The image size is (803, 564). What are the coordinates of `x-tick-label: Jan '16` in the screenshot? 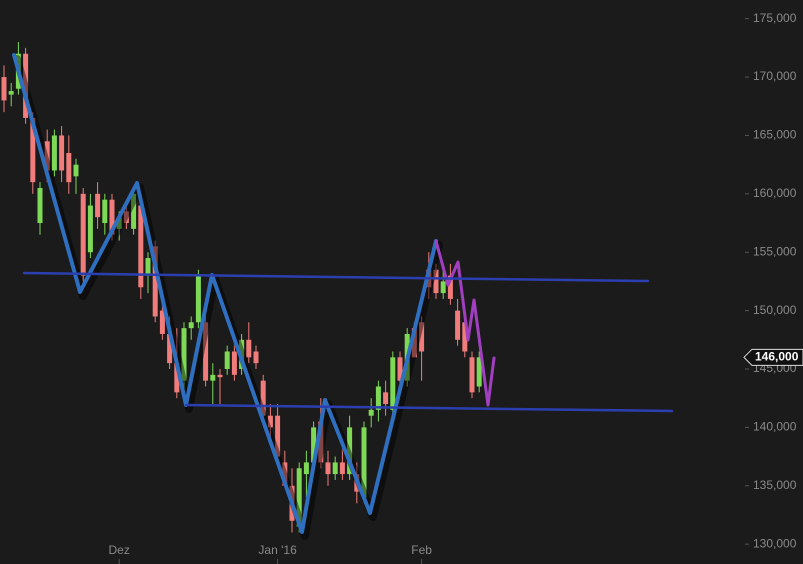 It's located at (277, 550).